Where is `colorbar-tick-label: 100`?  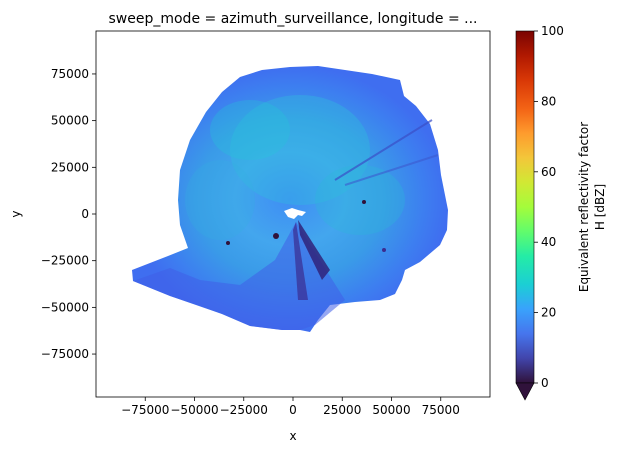 colorbar-tick-label: 100 is located at coordinates (552, 31).